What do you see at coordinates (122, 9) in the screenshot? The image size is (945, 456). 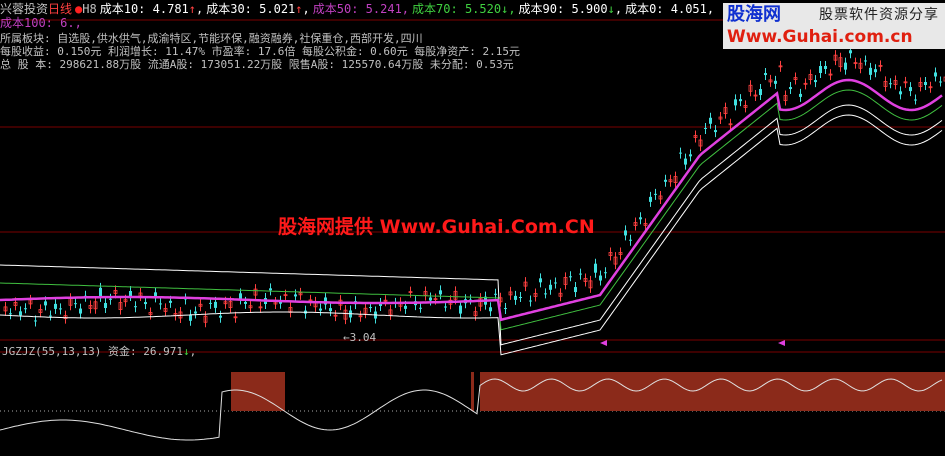 I see `ma-label: 成本10:` at bounding box center [122, 9].